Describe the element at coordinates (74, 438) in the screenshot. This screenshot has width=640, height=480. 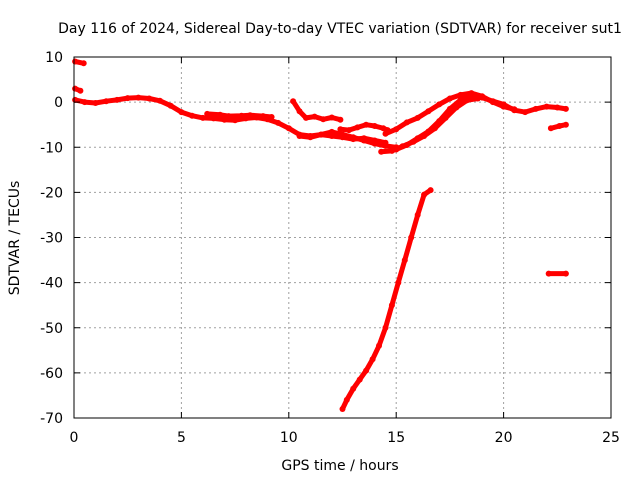
I see `x-tick-label: 0` at that location.